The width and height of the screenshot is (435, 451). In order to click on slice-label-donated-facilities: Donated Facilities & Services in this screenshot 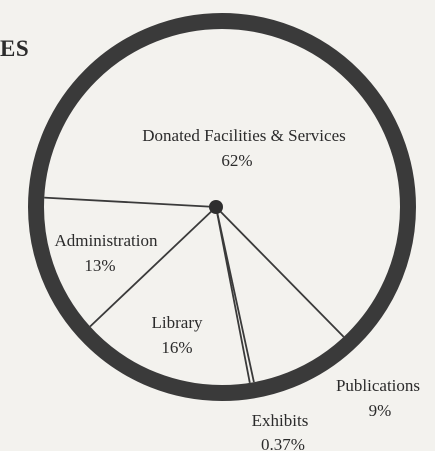, I will do `click(243, 135)`.